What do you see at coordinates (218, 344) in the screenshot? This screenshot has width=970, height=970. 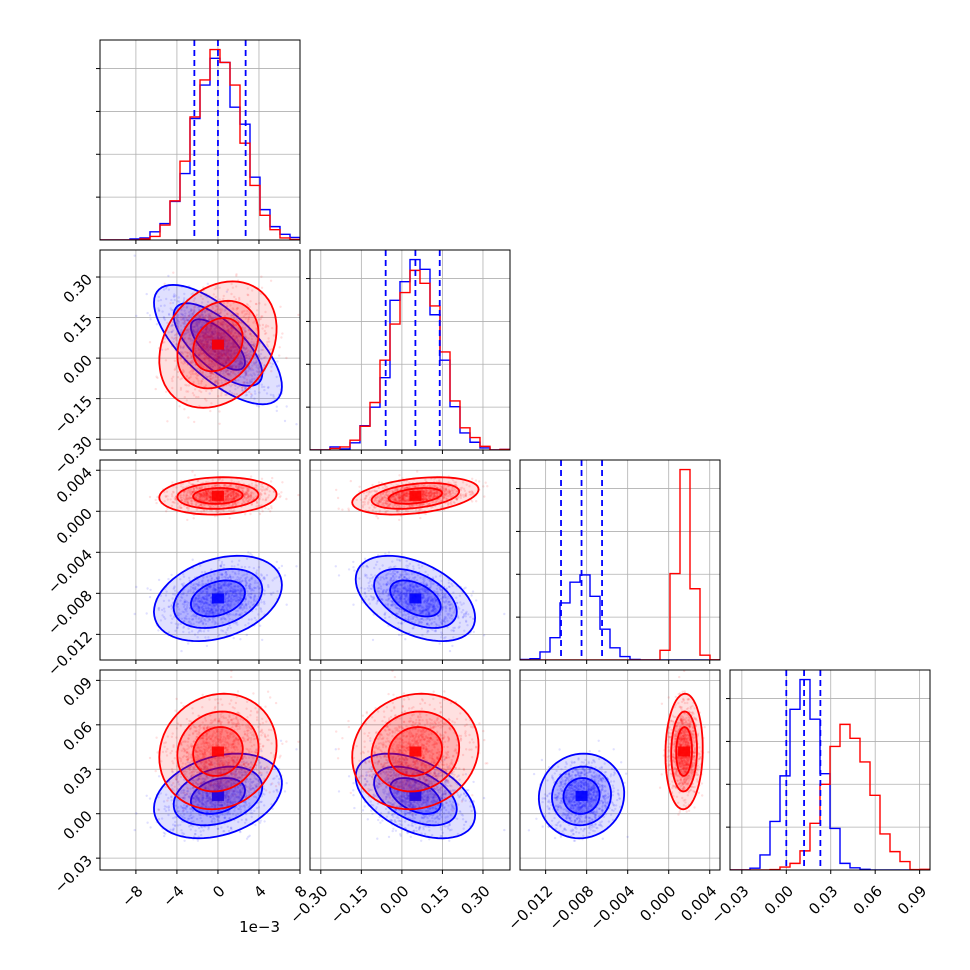 I see `density-contour` at bounding box center [218, 344].